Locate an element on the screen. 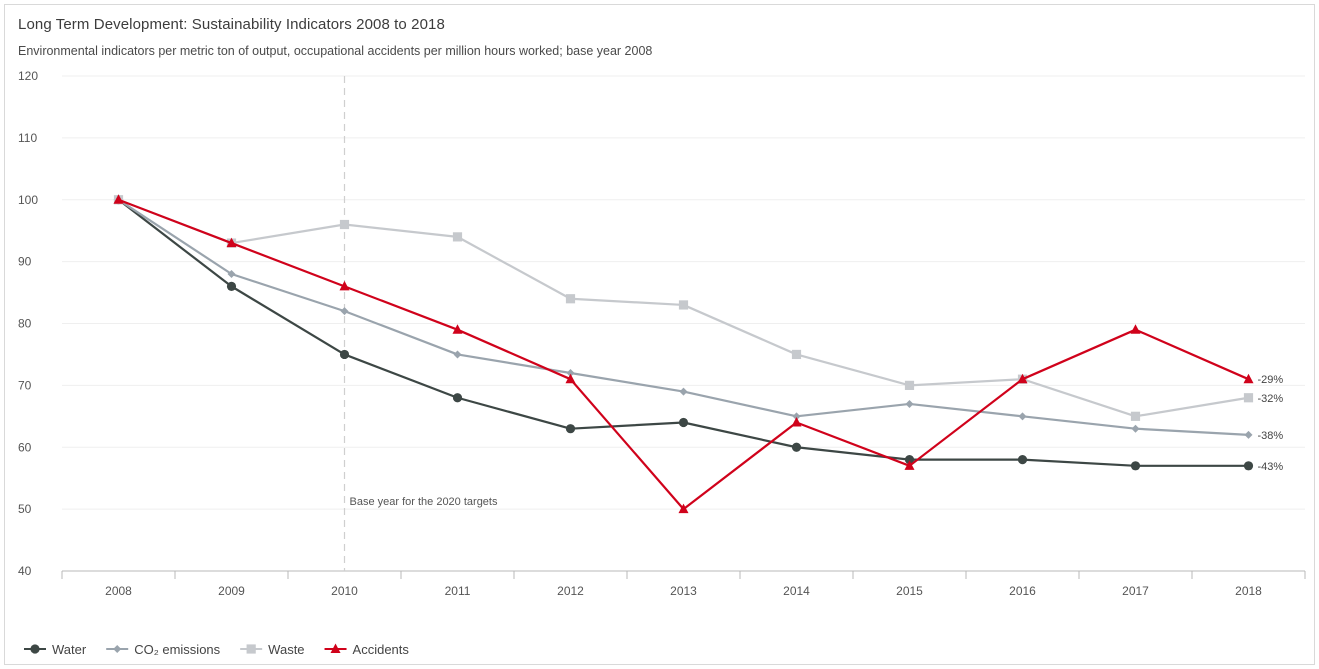 This screenshot has height=669, width=1319. annotation-text: Base year for the 2020 targets is located at coordinates (424, 502).